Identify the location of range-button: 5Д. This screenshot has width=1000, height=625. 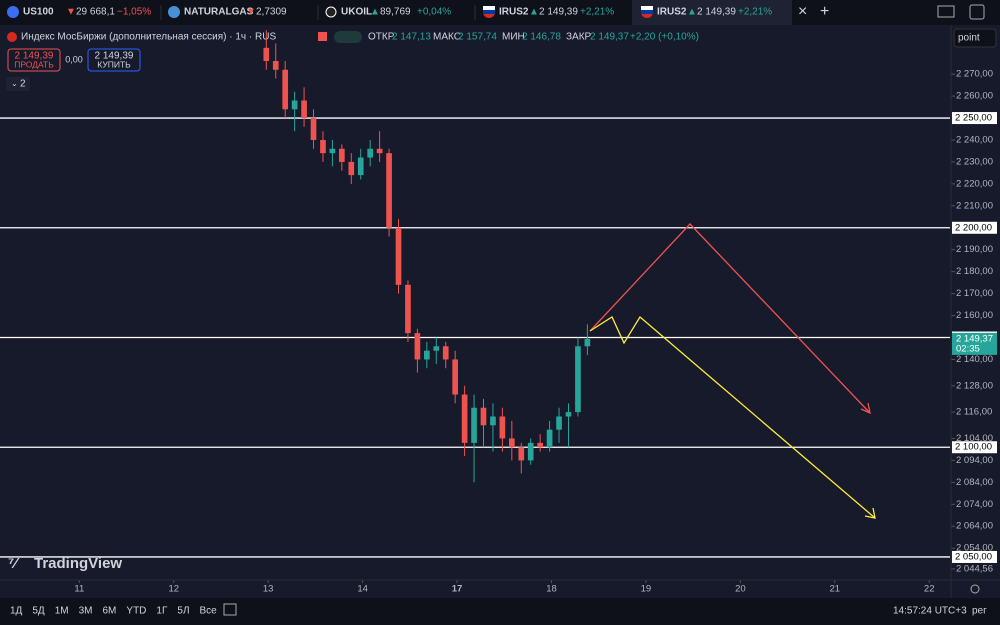
(38, 611).